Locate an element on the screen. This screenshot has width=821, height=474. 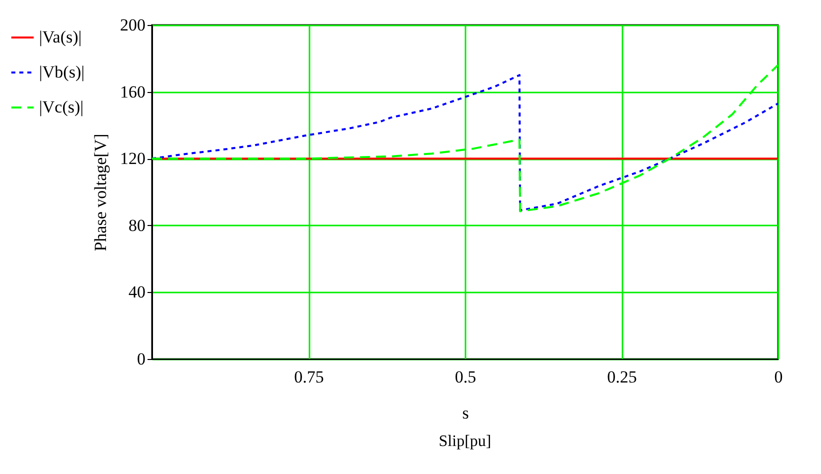
y-axis-title: Phase voltage[V] is located at coordinates (100, 193).